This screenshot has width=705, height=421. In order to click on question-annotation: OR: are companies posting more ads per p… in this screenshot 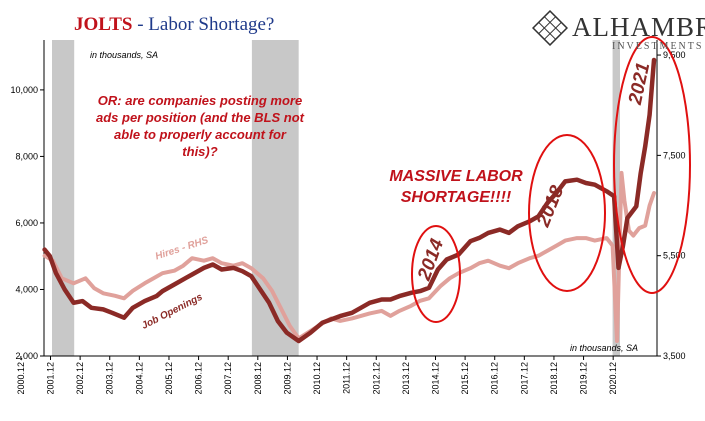, I will do `click(200, 126)`.